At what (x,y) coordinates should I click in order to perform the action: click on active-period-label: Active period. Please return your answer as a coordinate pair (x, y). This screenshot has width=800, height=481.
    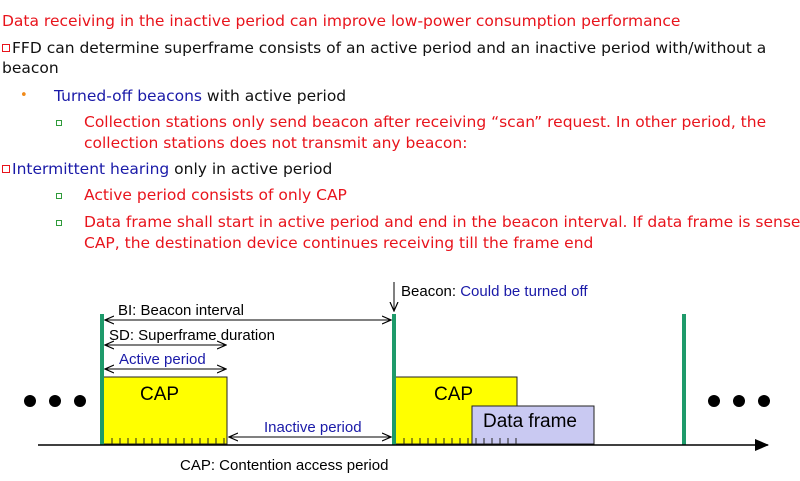
    Looking at the image, I should click on (162, 359).